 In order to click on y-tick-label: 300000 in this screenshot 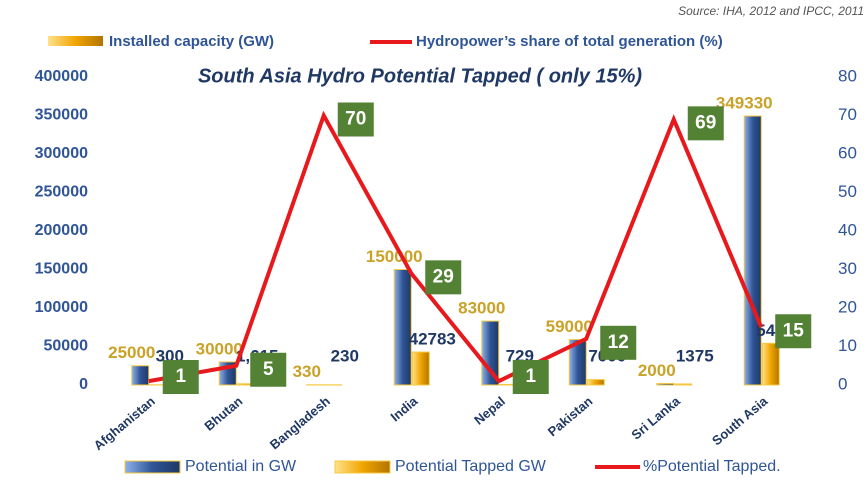, I will do `click(61, 153)`.